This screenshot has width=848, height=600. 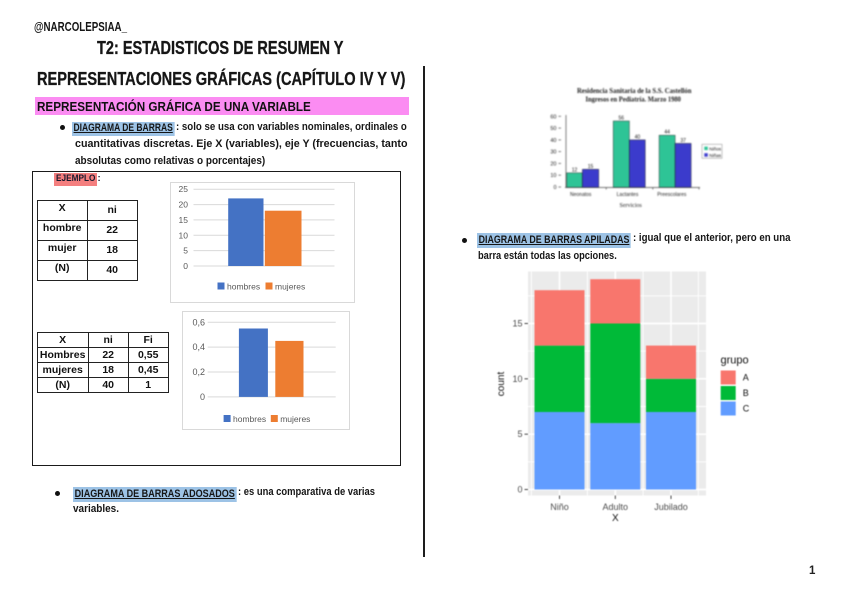 What do you see at coordinates (615, 518) in the screenshot?
I see `svg-text: X` at bounding box center [615, 518].